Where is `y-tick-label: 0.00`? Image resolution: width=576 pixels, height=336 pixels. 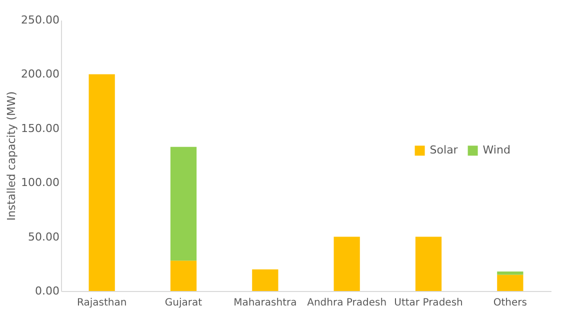 y-tick-label: 0.00 is located at coordinates (47, 291).